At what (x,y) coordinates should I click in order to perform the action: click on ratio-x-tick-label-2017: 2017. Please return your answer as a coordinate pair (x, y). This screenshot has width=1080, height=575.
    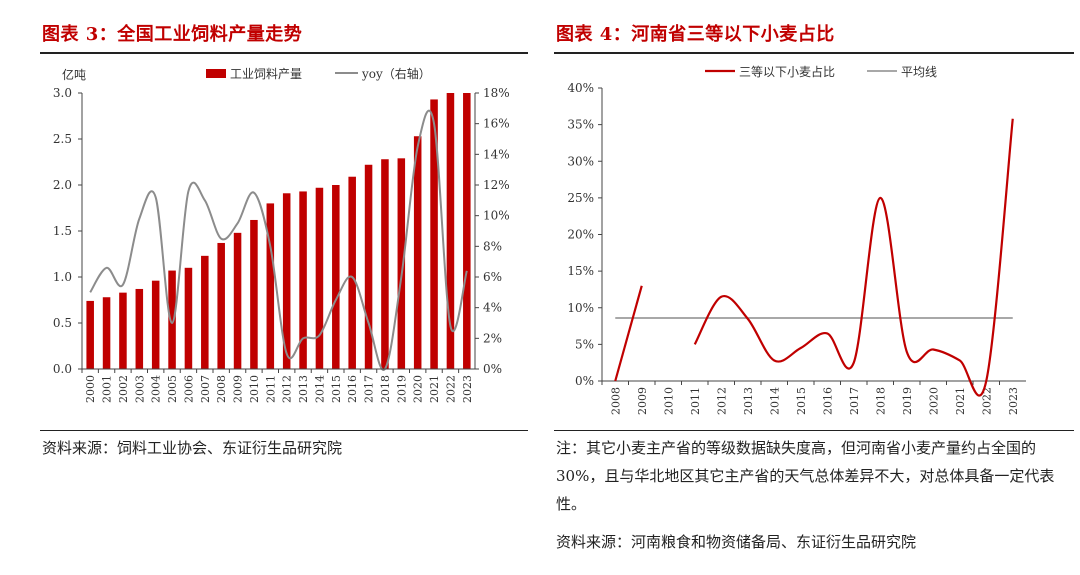
    Looking at the image, I should click on (854, 401).